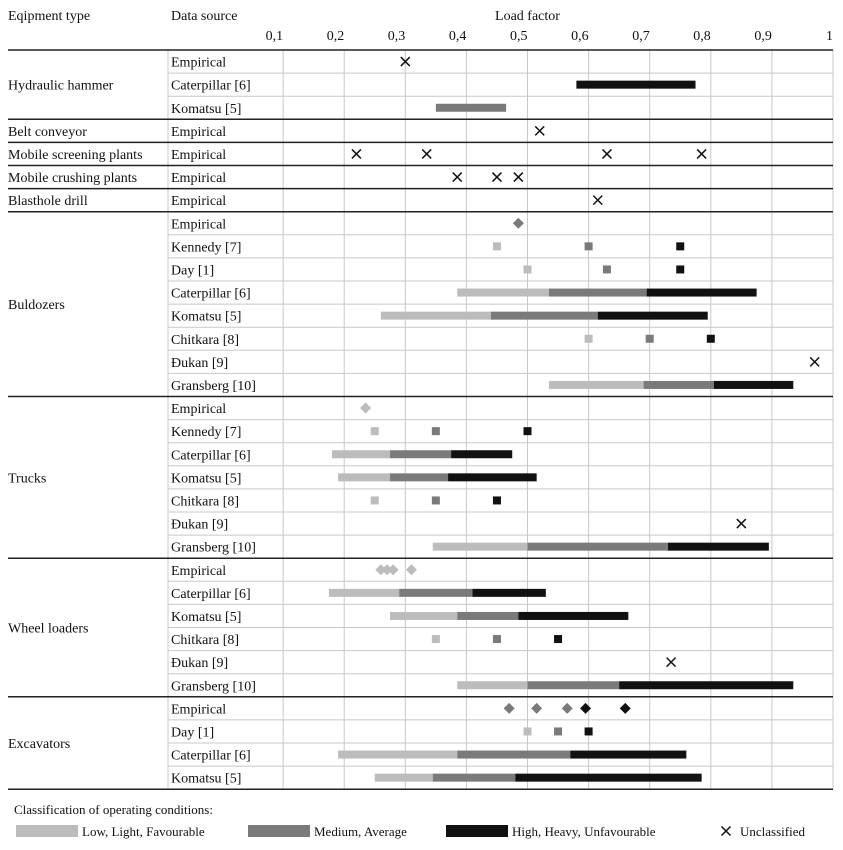 The image size is (843, 850). What do you see at coordinates (143, 831) in the screenshot?
I see `legend-label: Low, Light, Favourable` at bounding box center [143, 831].